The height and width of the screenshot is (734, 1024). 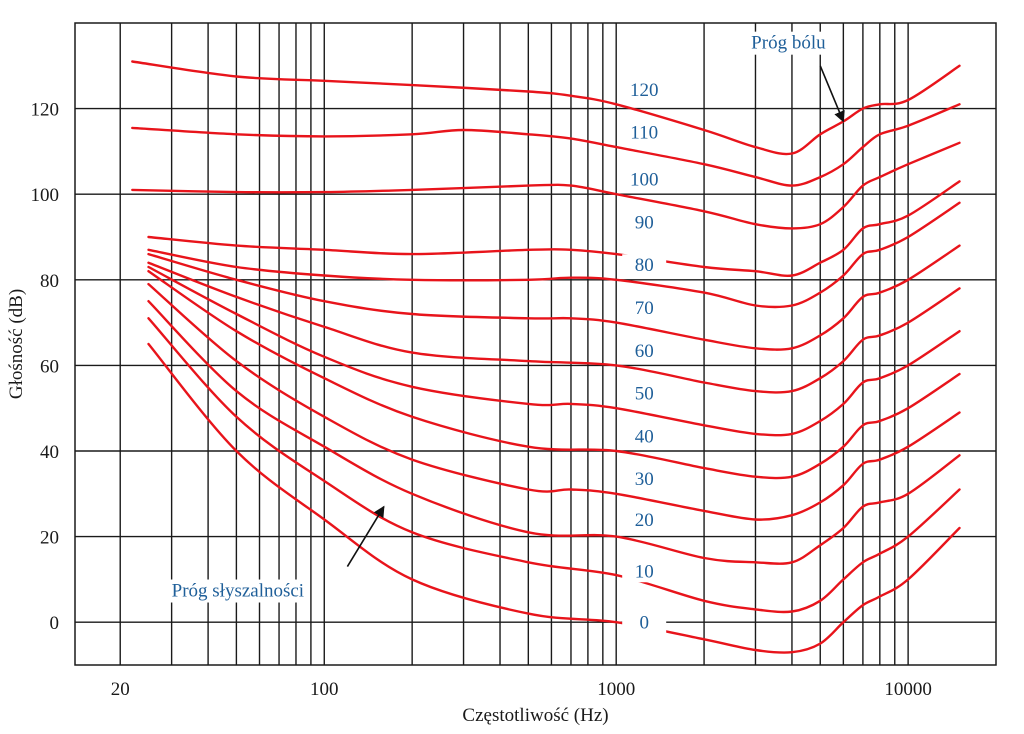 I want to click on y-axis-title: Głośność (dB), so click(x=16, y=344).